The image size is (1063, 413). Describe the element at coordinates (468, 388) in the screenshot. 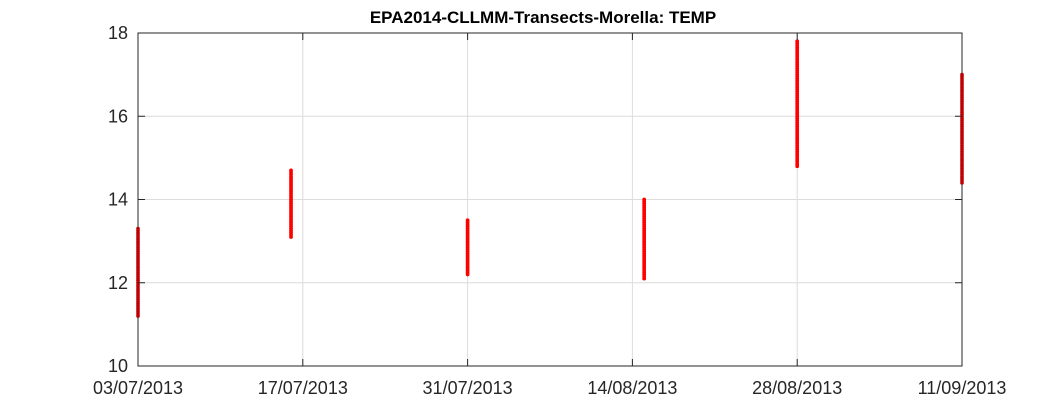

I see `x-tick-label: 31/07/2013` at that location.